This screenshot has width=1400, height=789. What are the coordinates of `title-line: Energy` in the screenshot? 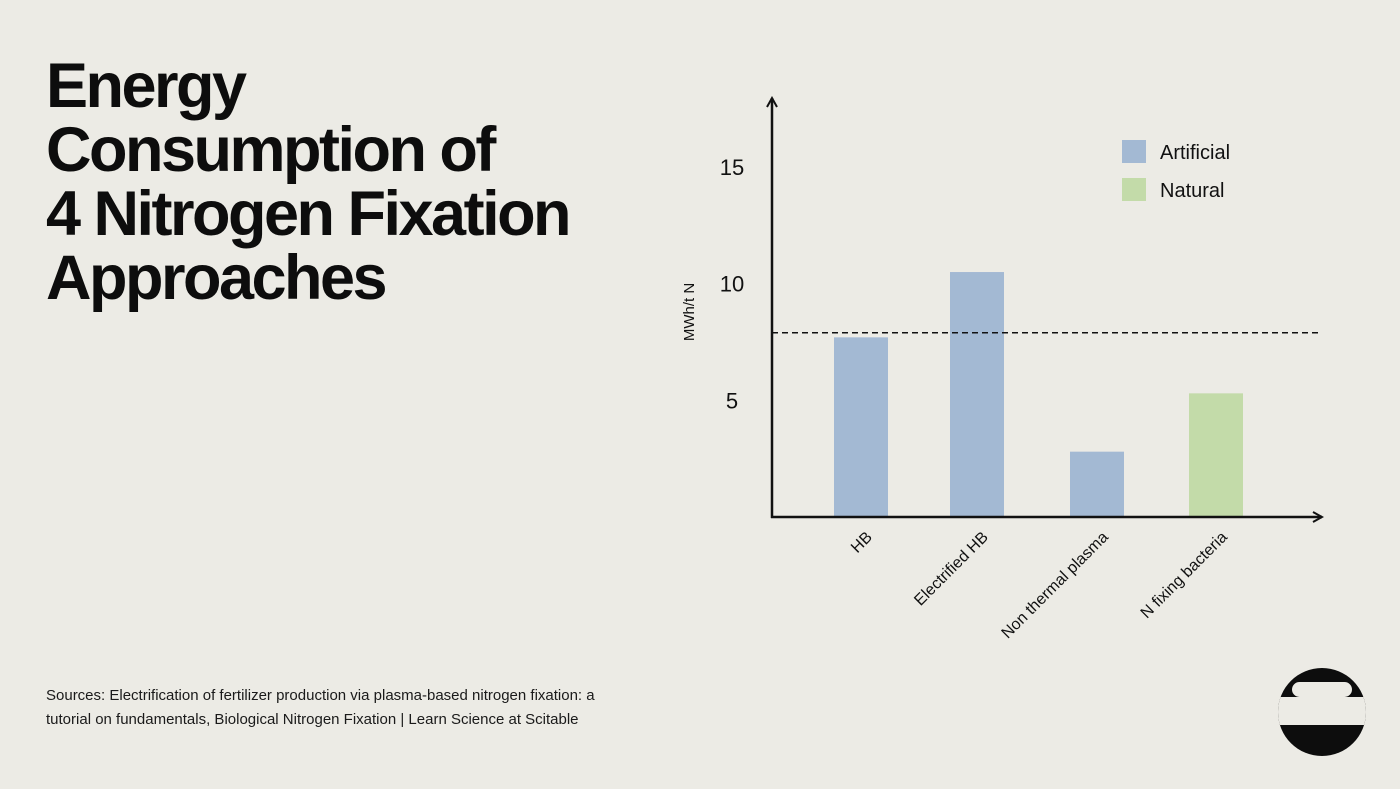 It's located at (146, 86).